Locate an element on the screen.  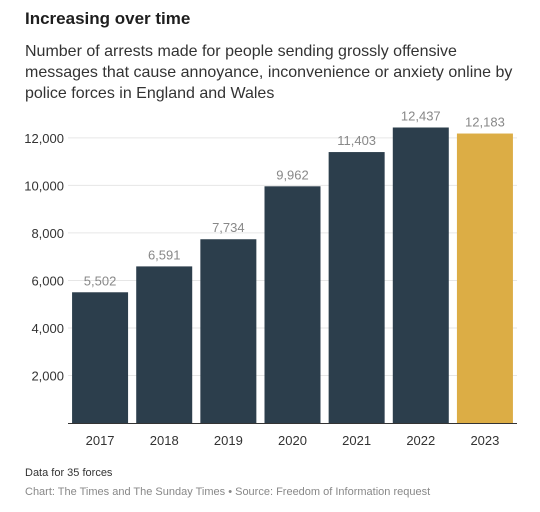
x-tick-label-2021: 2021 is located at coordinates (356, 440).